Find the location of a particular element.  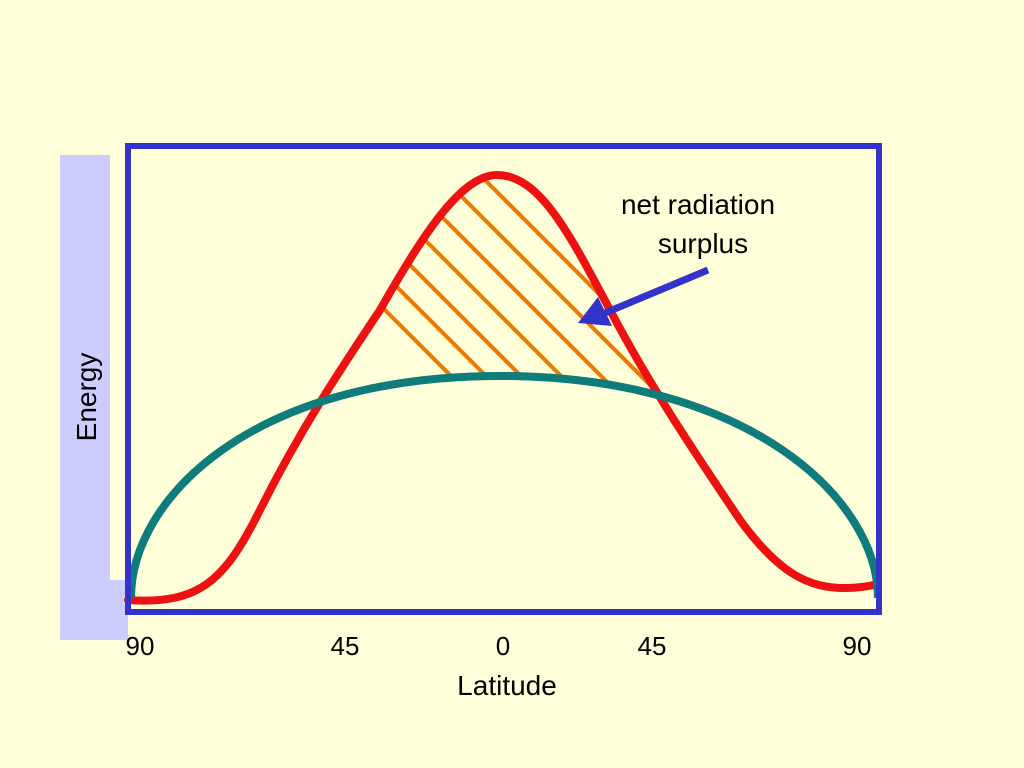

annotation-line-2: surplus is located at coordinates (703, 243).